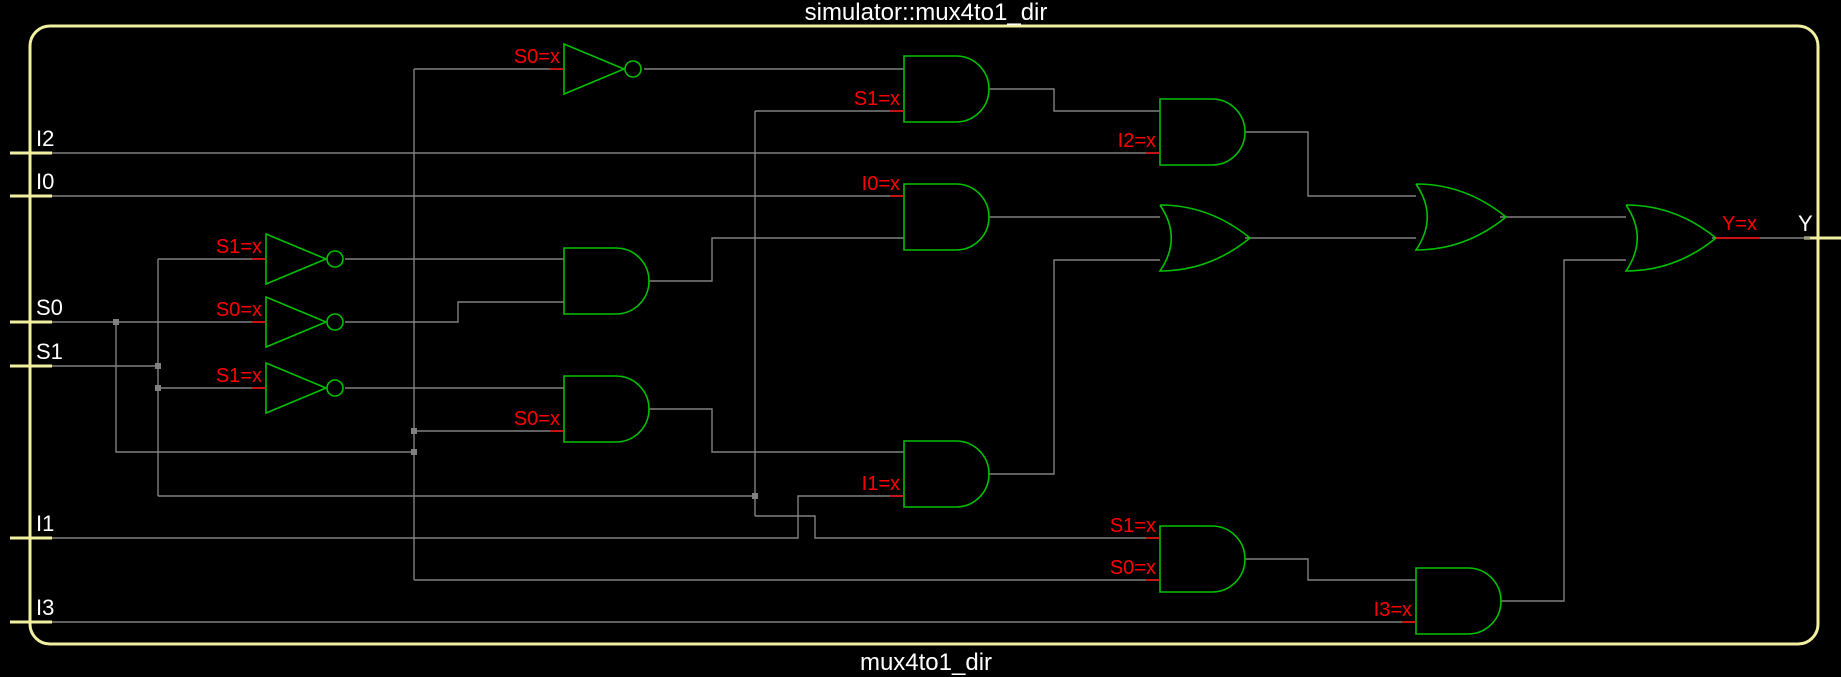  What do you see at coordinates (414, 452) in the screenshot?
I see `junction-s0-bus-b` at bounding box center [414, 452].